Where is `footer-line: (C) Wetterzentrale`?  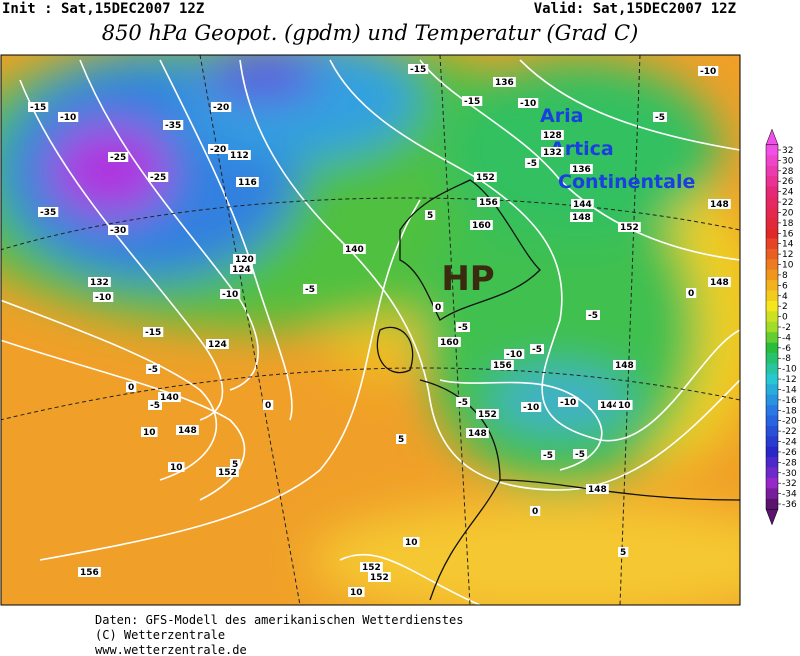
footer-line: (C) Wetterzentrale is located at coordinates (160, 635).